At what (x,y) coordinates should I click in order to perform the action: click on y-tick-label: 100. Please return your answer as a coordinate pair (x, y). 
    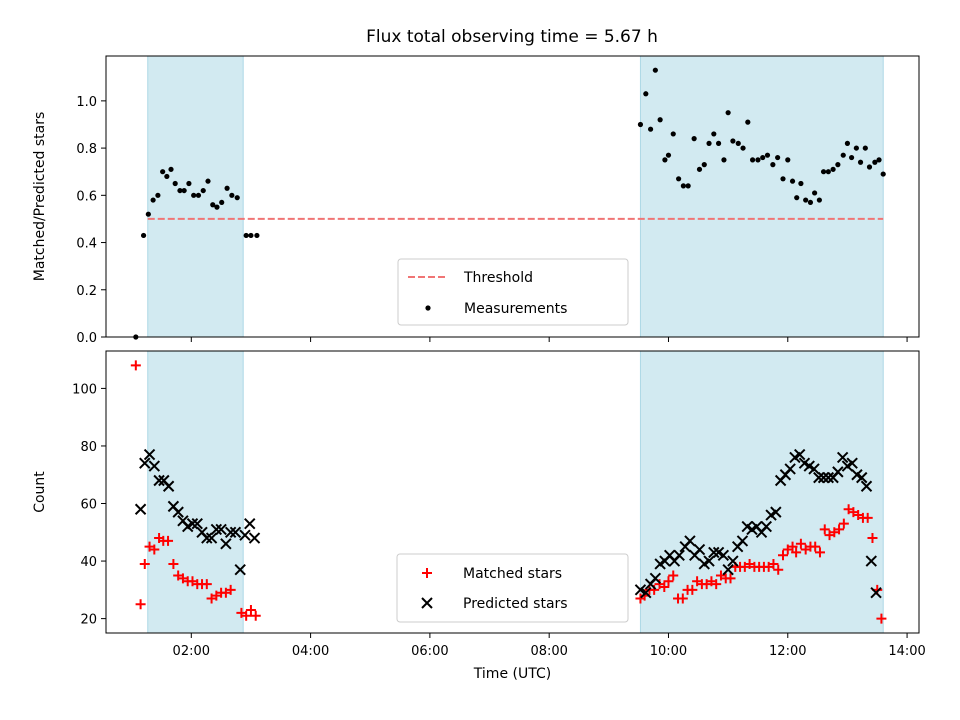
    Looking at the image, I should click on (84, 389).